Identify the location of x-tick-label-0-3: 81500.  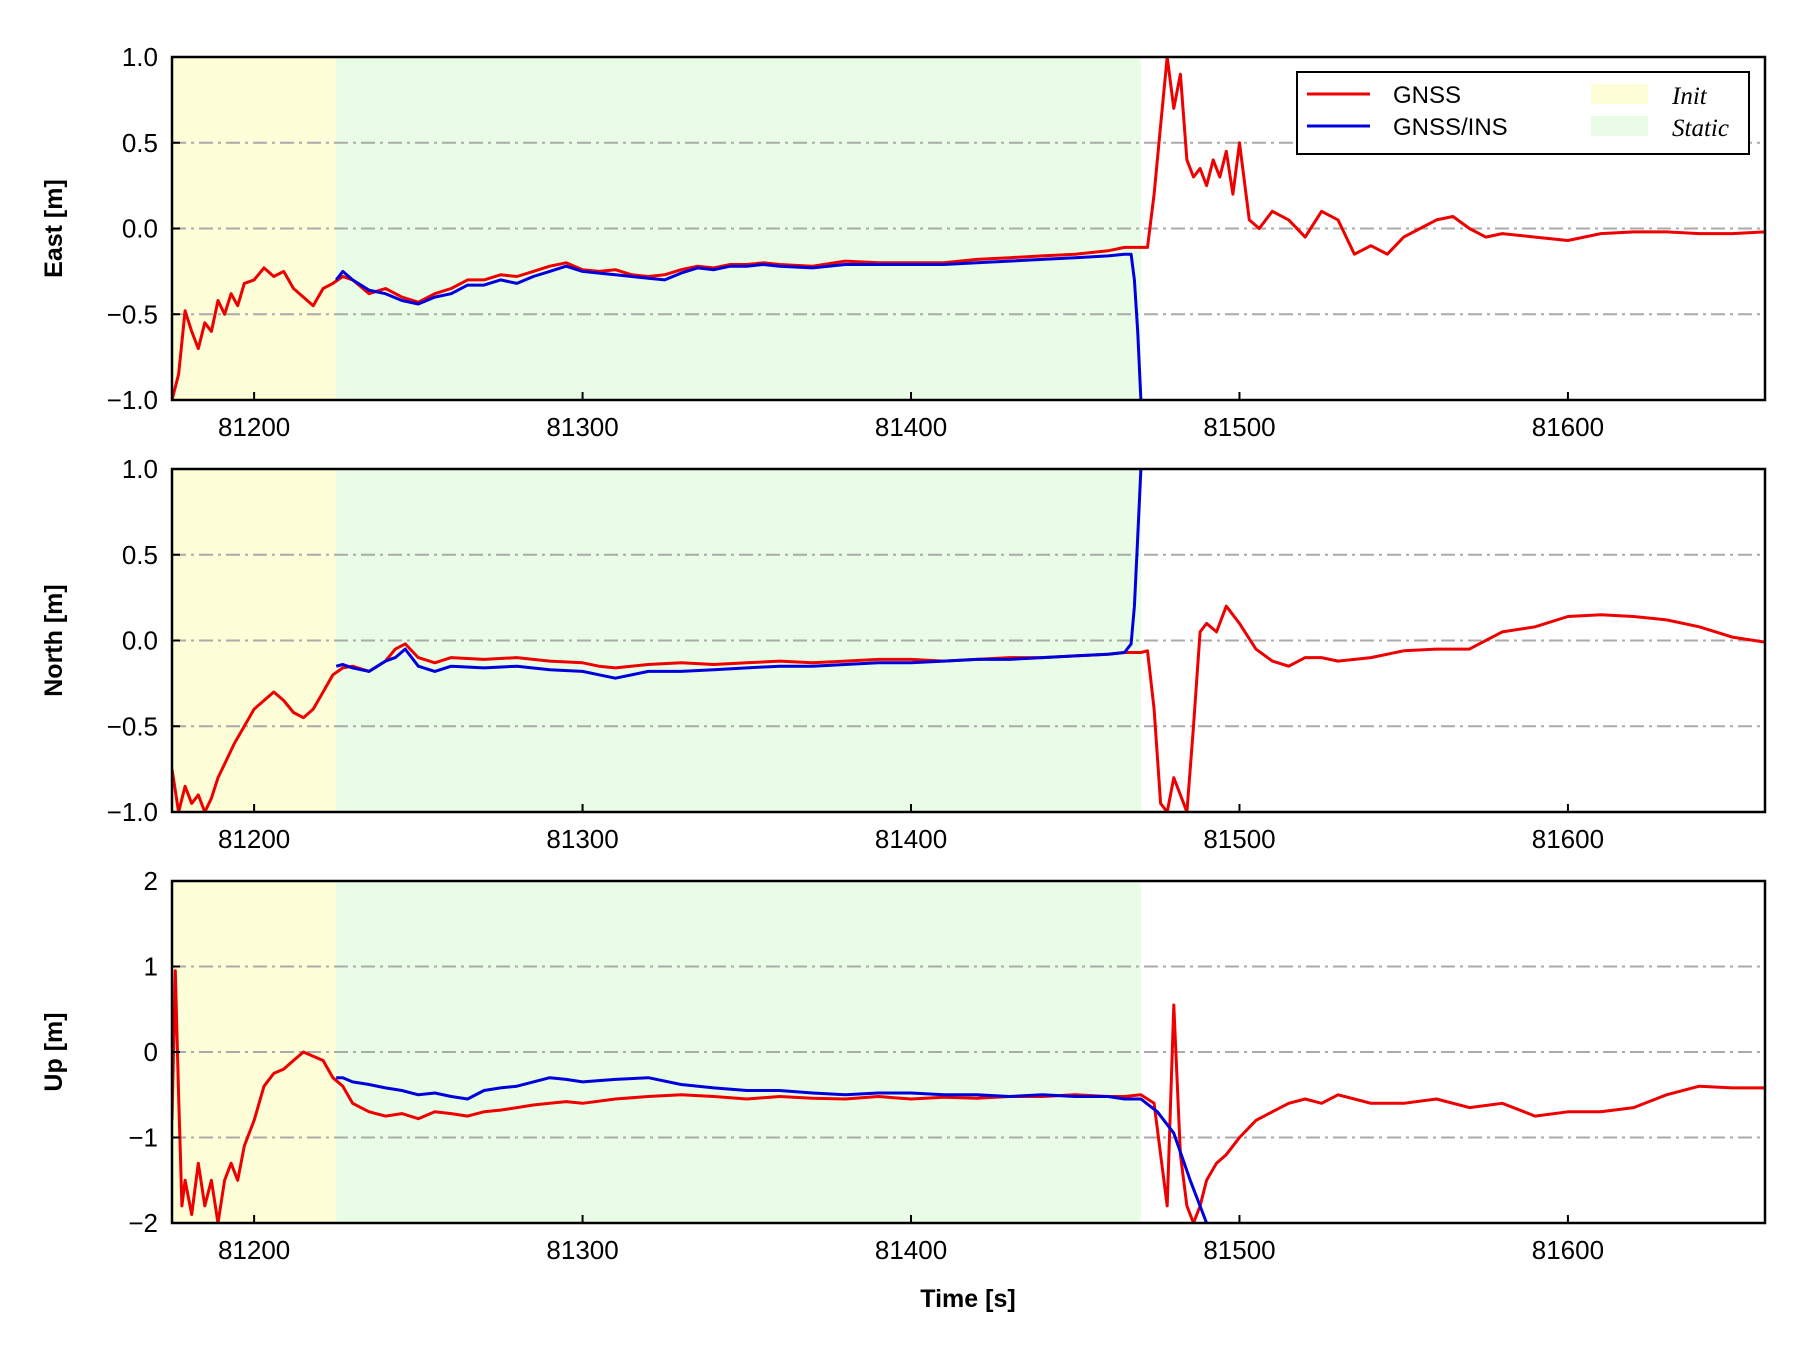
(1239, 427).